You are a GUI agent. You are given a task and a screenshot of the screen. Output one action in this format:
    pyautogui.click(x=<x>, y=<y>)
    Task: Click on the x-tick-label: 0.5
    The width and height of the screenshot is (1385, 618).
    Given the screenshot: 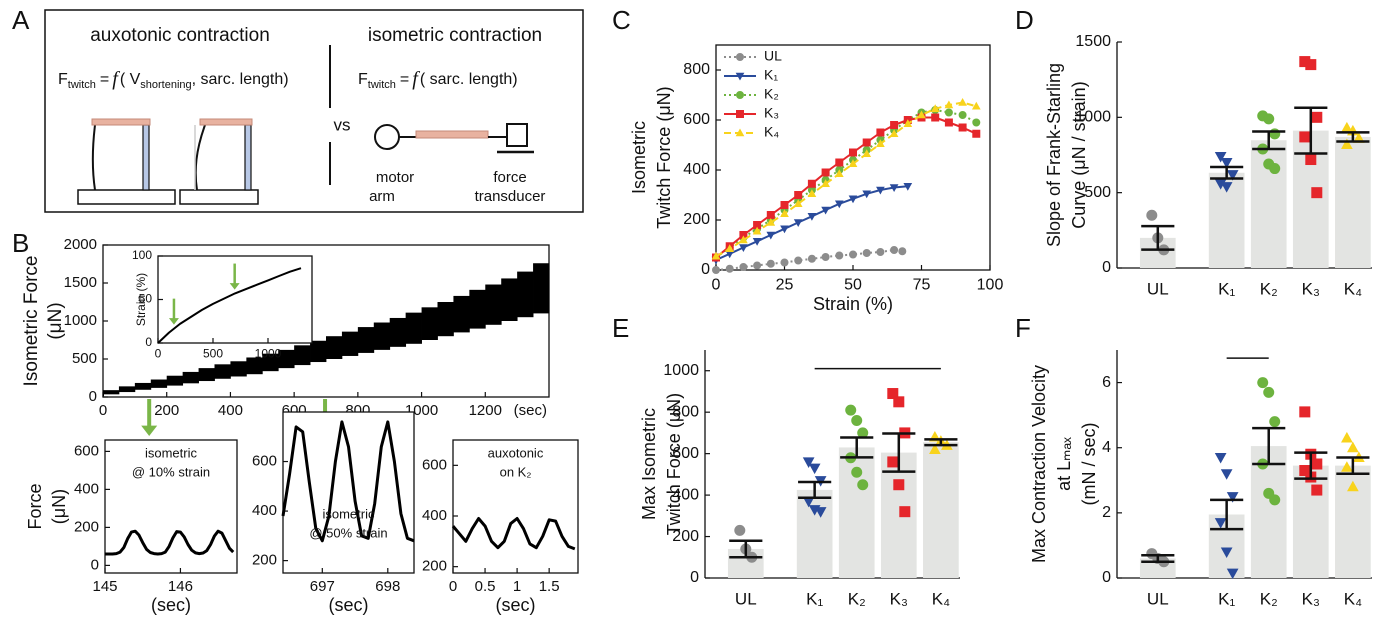 What is the action you would take?
    pyautogui.click(x=485, y=586)
    